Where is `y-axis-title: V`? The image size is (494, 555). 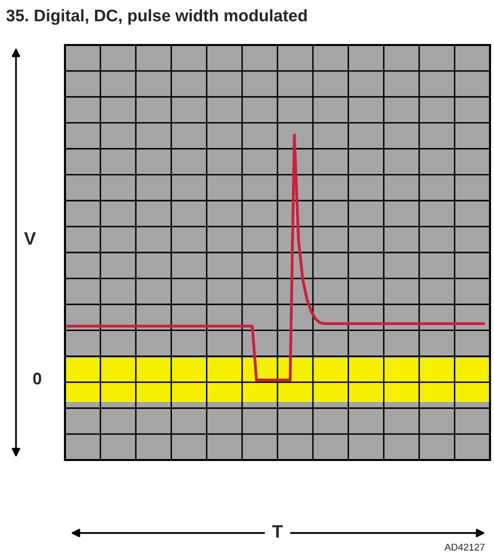 y-axis-title: V is located at coordinates (30, 238).